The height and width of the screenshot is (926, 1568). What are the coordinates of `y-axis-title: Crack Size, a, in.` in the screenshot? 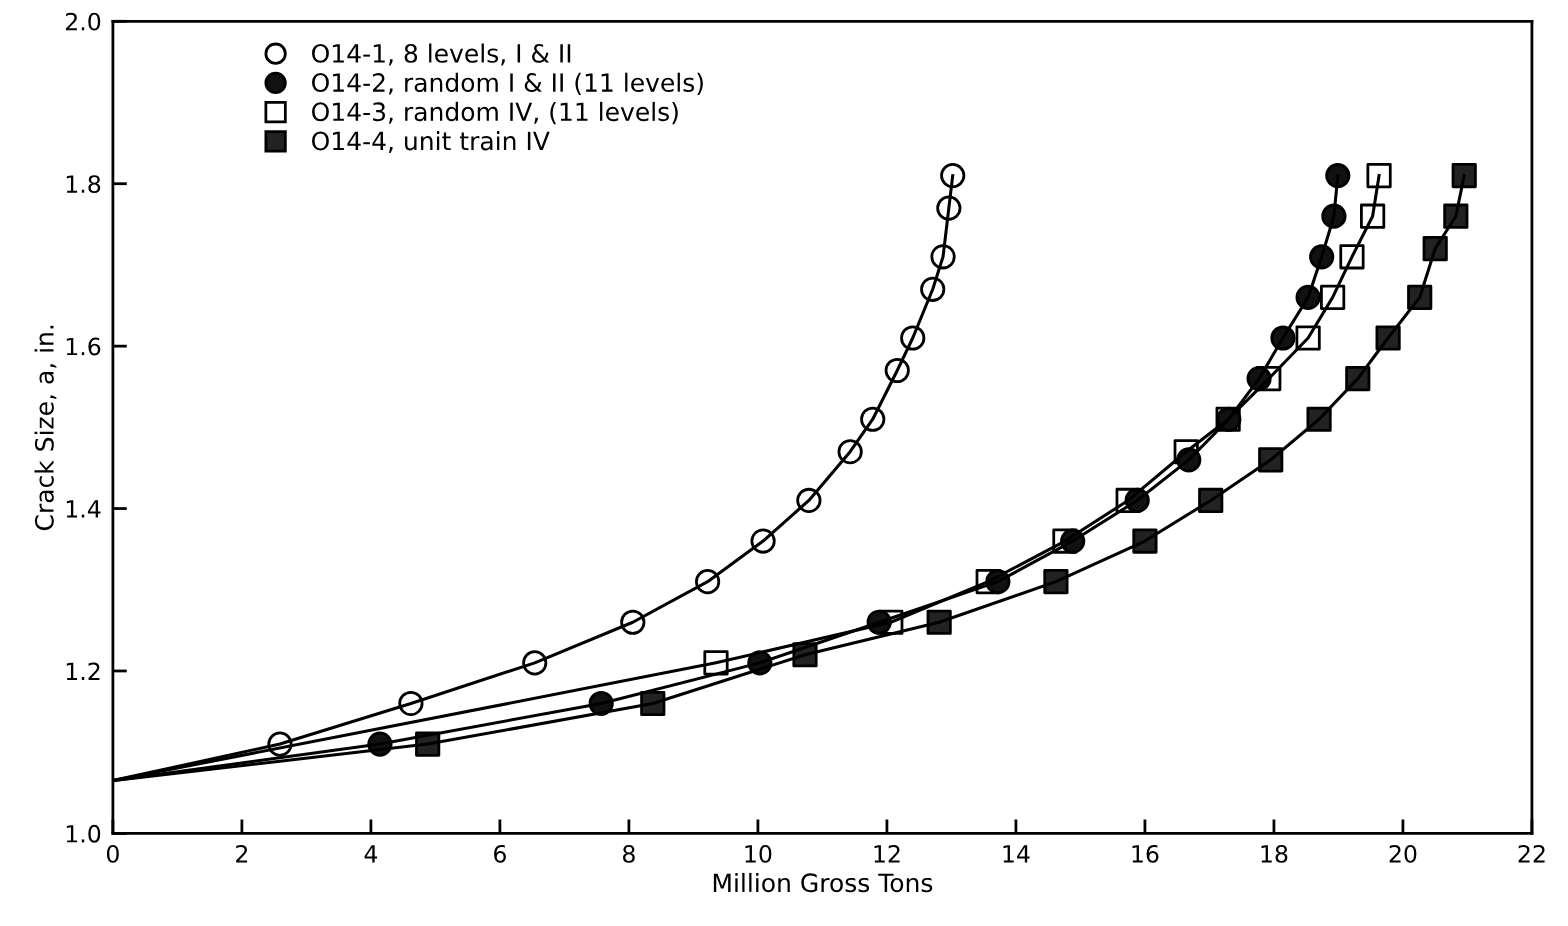 It's located at (45, 428).